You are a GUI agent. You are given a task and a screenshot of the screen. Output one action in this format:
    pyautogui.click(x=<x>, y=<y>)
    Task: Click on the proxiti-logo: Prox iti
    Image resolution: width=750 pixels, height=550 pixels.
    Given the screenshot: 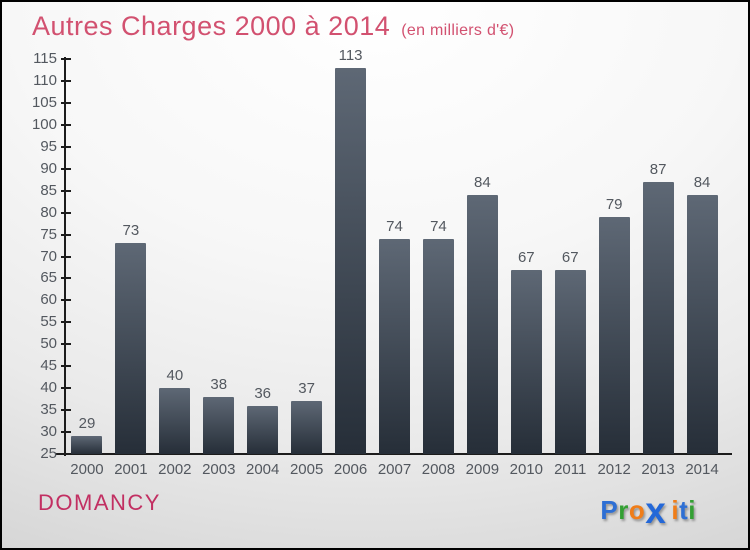 What is the action you would take?
    pyautogui.click(x=648, y=510)
    